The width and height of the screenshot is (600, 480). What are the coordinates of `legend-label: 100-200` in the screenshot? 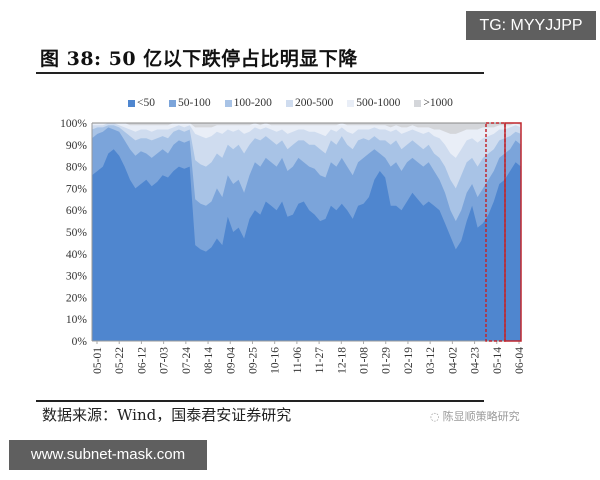 It's located at (252, 103).